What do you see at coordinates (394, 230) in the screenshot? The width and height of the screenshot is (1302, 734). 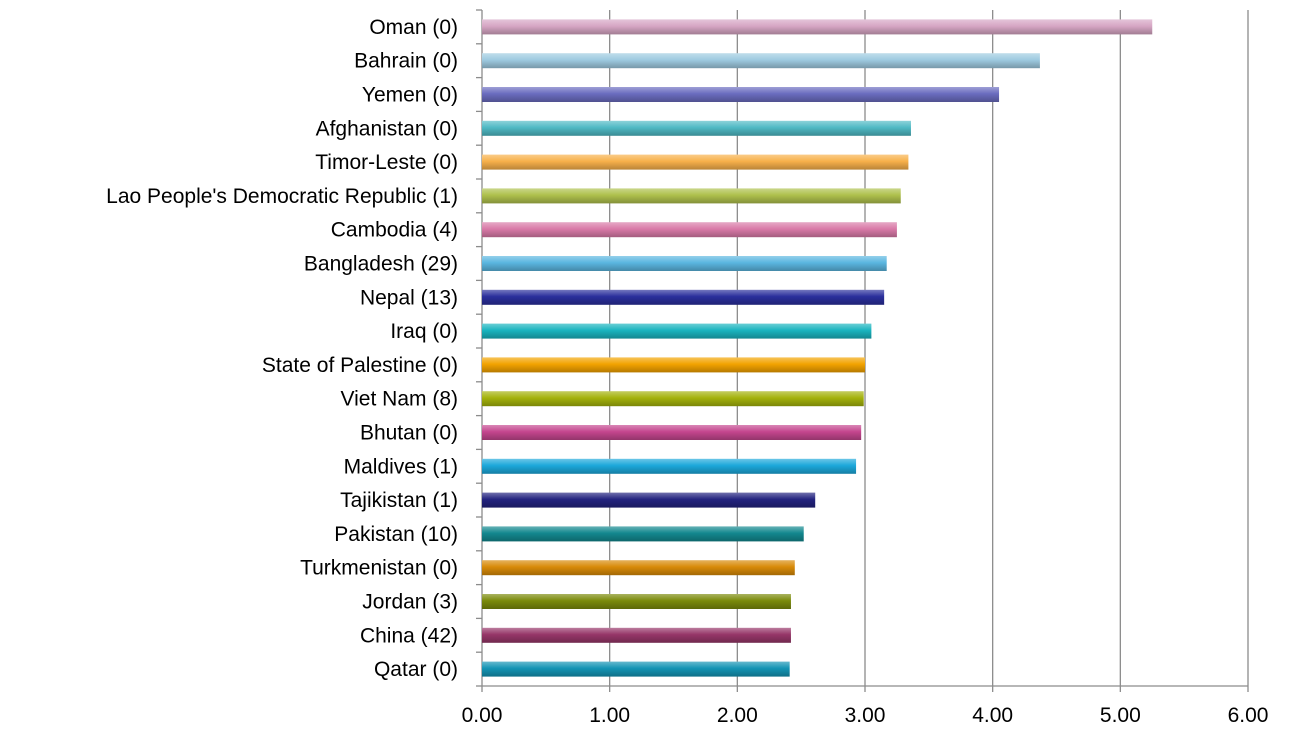 I see `category-label: Cambodia (4)` at bounding box center [394, 230].